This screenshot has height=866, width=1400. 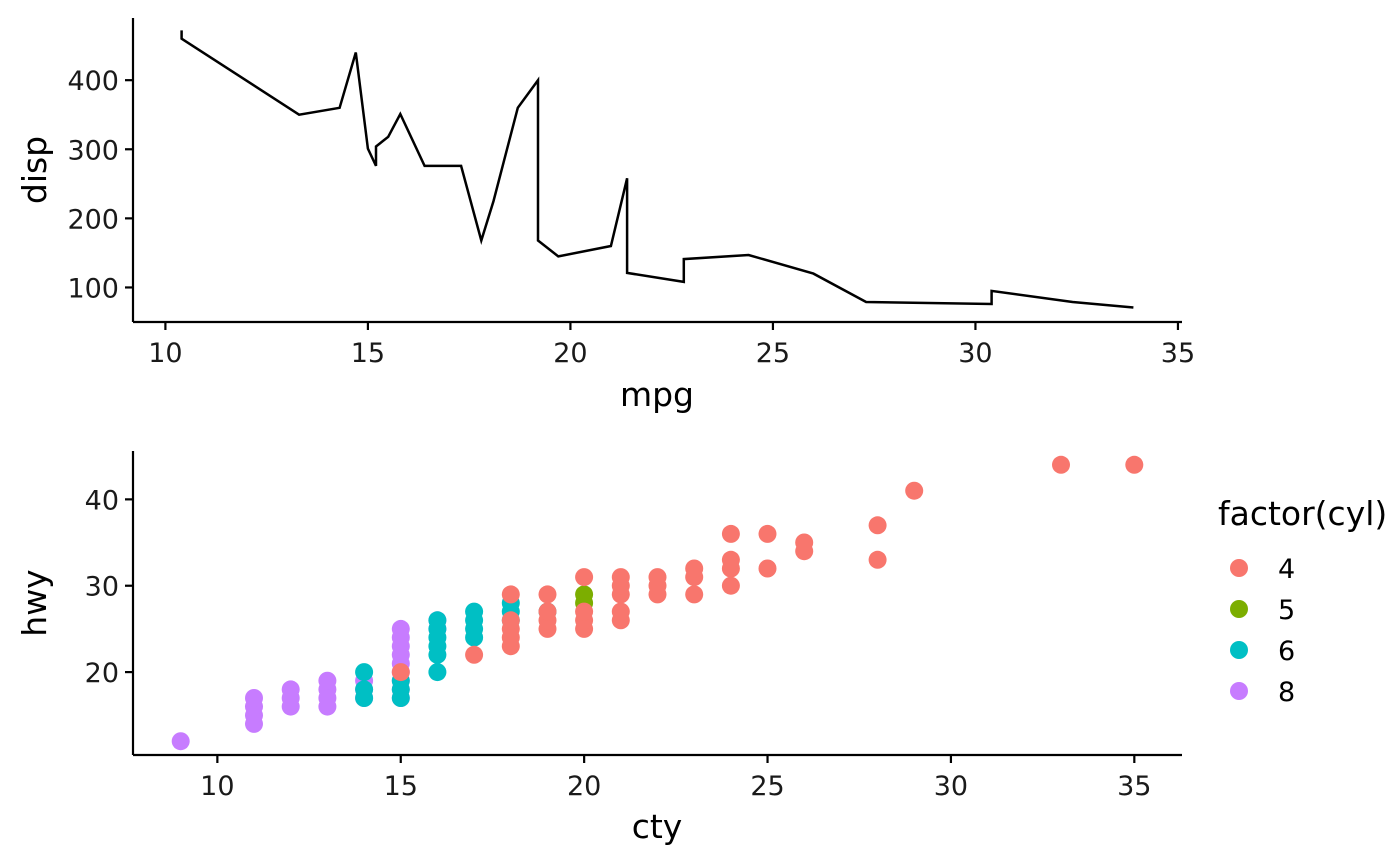 I want to click on line-chart-x-ticks: 10 15 20 25 30 35, so click(x=671, y=345).